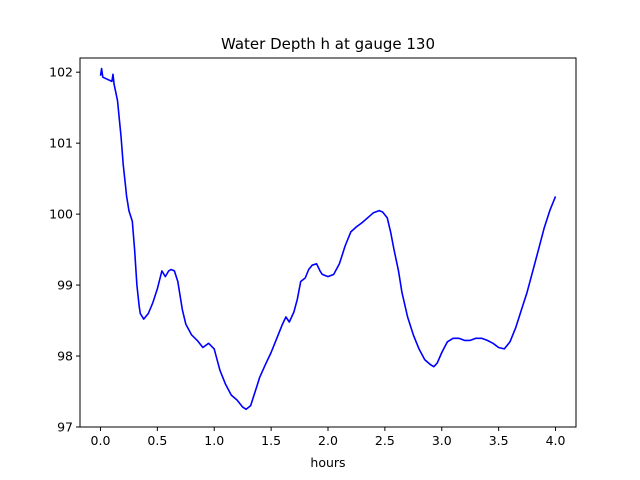 This screenshot has height=480, width=640. Describe the element at coordinates (327, 462) in the screenshot. I see `x-axis-label: hours` at that location.